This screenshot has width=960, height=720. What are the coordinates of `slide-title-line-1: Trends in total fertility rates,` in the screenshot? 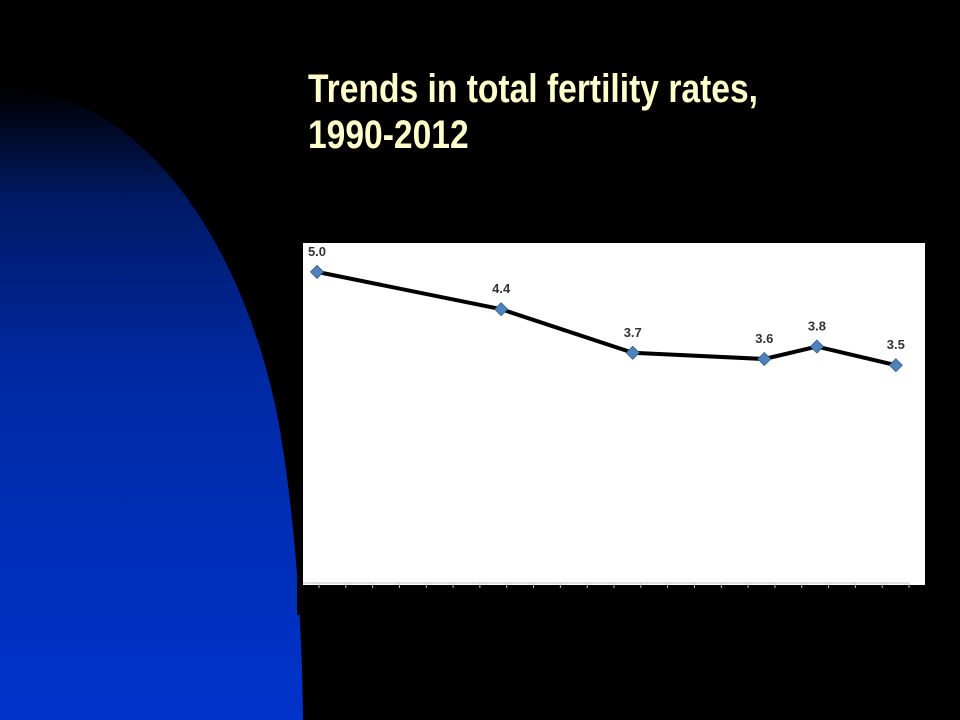 It's located at (533, 89).